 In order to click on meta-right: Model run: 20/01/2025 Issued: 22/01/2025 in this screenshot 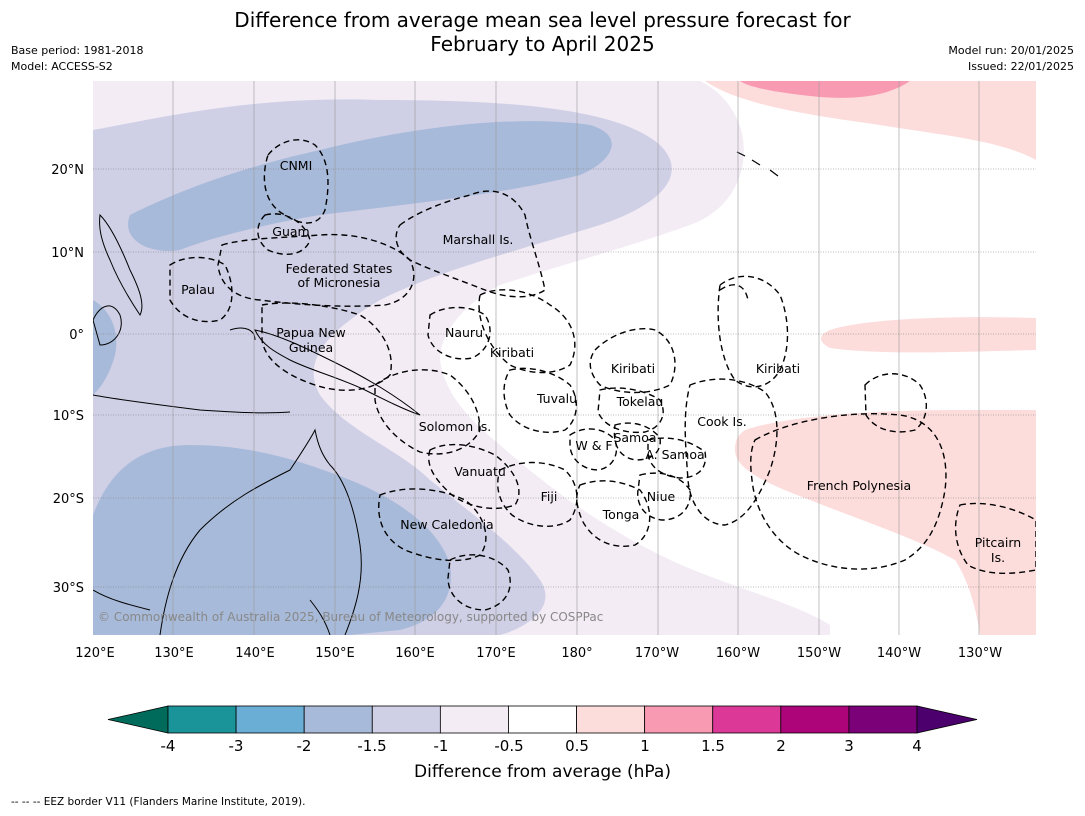, I will do `click(1011, 59)`.